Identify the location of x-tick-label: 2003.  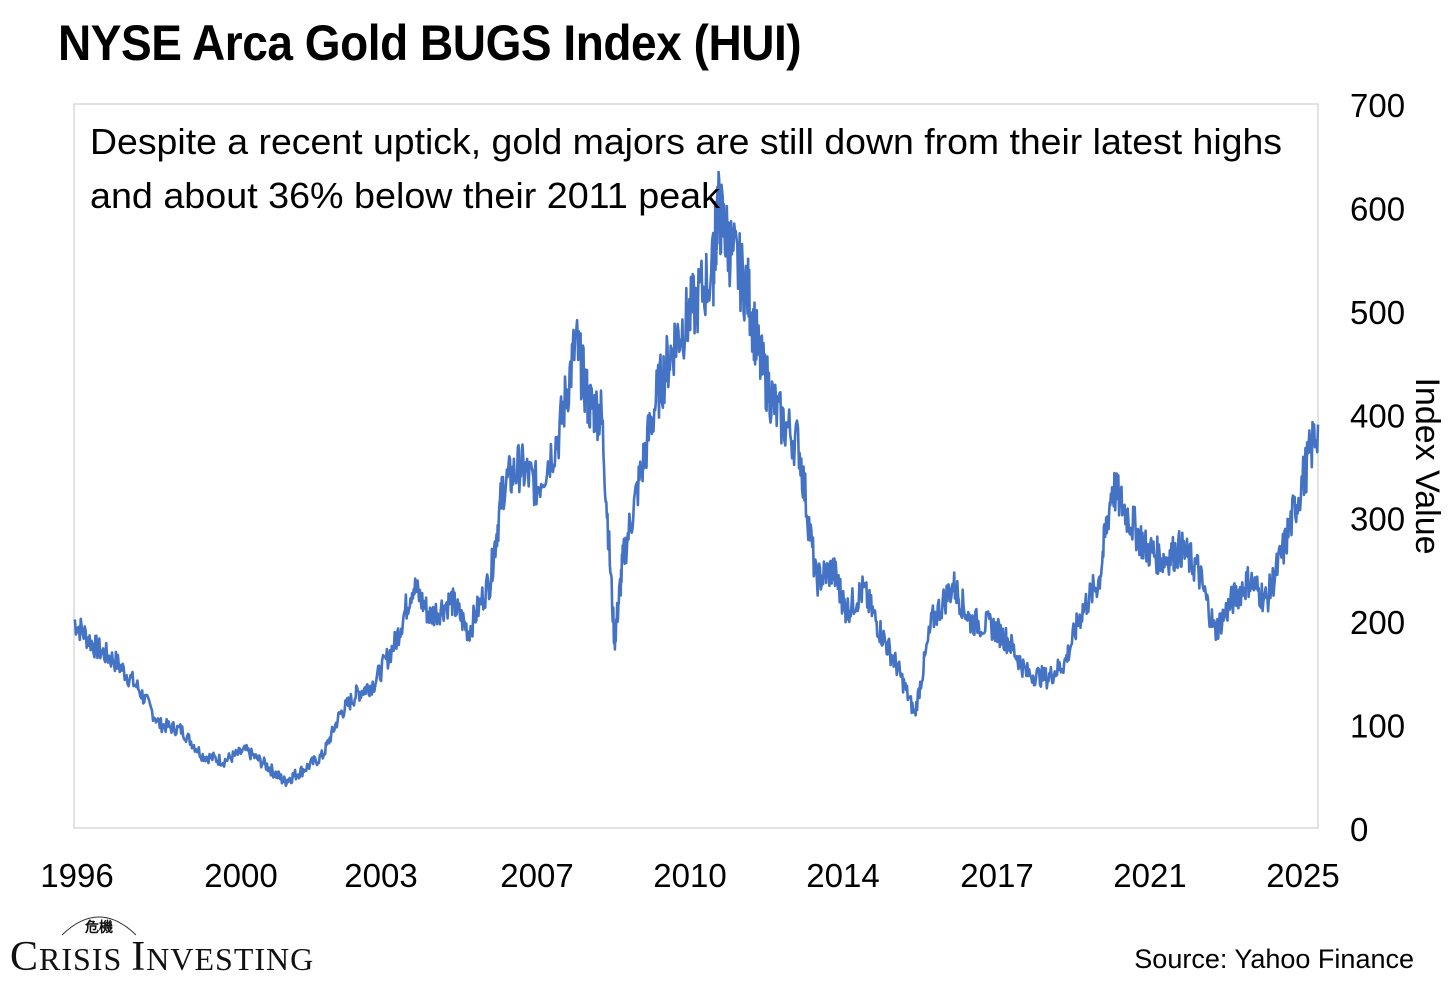
(380, 875).